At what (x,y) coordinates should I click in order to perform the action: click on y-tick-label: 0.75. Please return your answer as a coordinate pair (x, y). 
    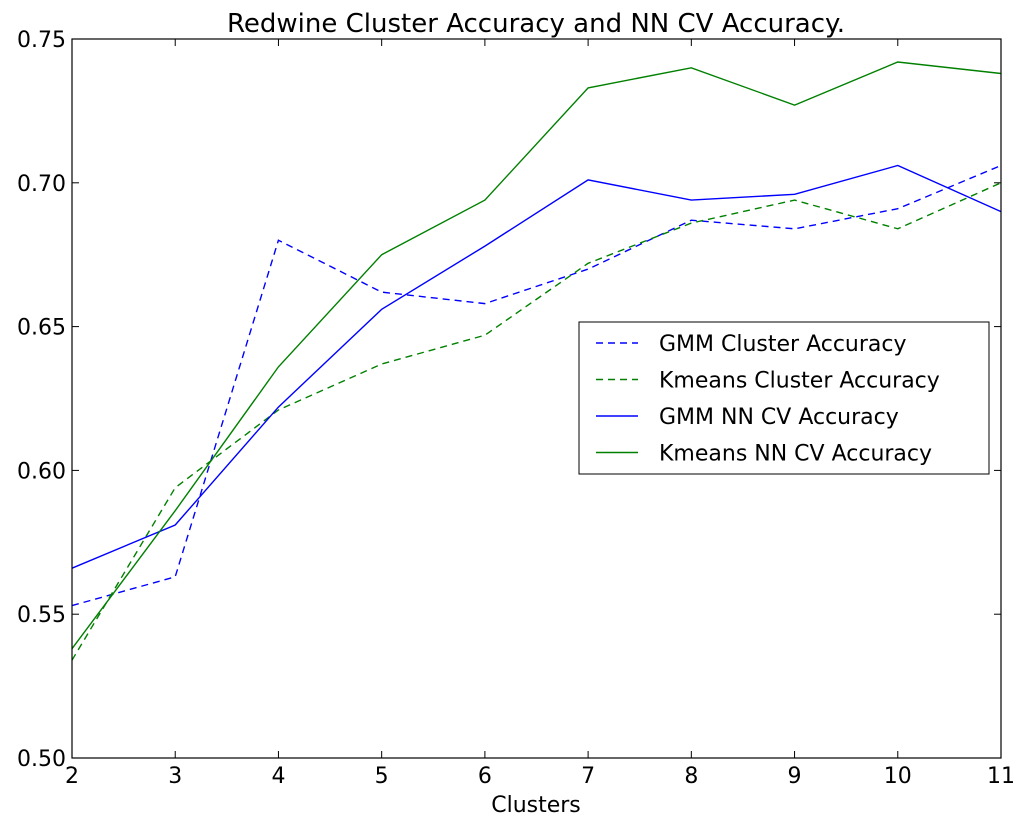
    Looking at the image, I should click on (41, 40).